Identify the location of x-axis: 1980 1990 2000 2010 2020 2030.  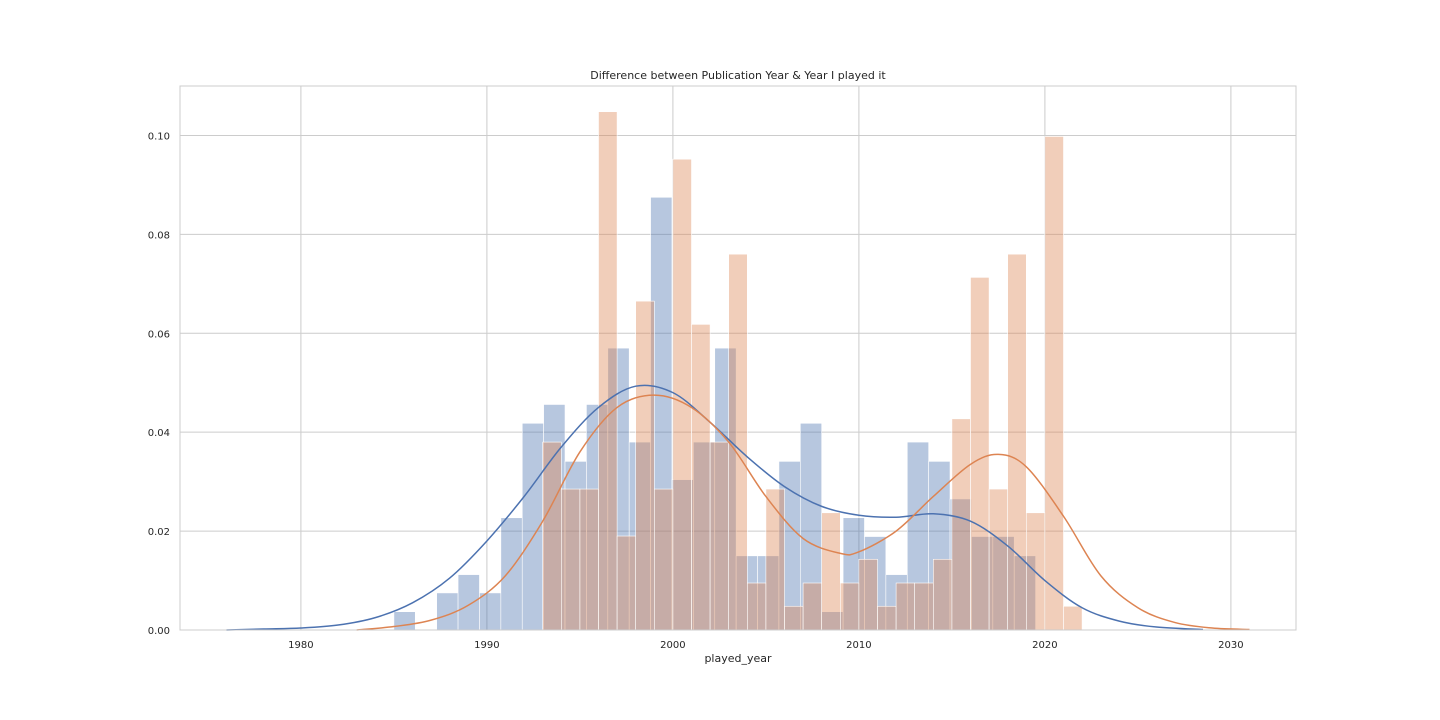
(765, 645).